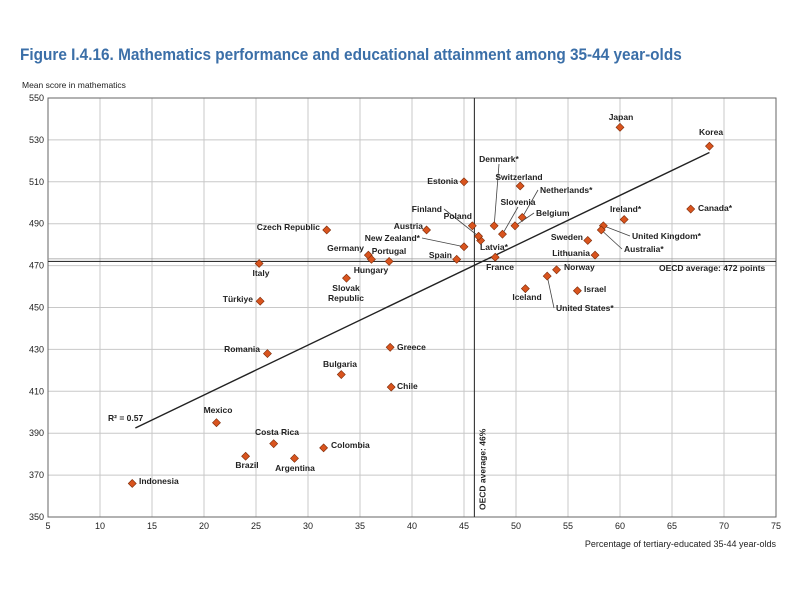 This screenshot has width=800, height=600. What do you see at coordinates (238, 299) in the screenshot?
I see `point-label: Türkiye` at bounding box center [238, 299].